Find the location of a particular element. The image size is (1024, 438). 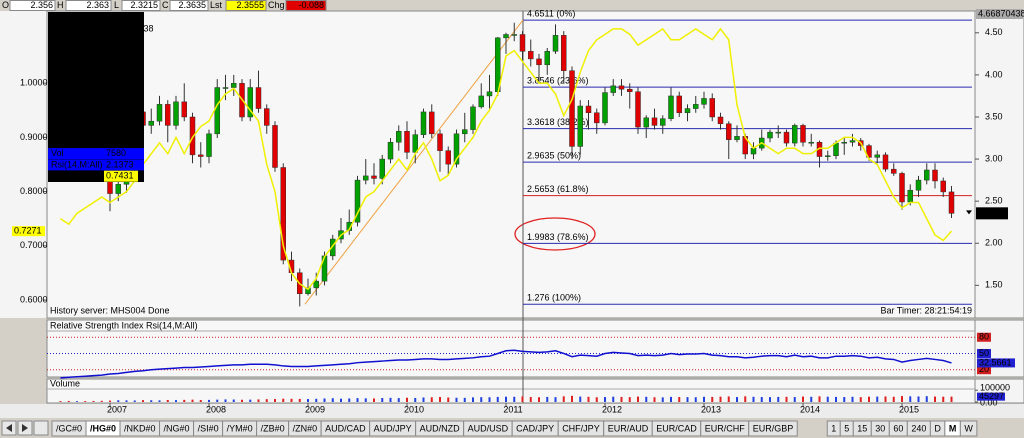

symbol-tab-label: CAD/JPY is located at coordinates (535, 428).